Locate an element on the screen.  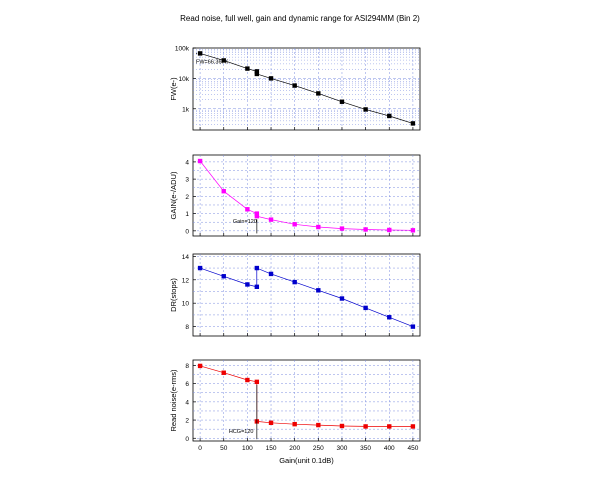
series-line-rn is located at coordinates (306, 396).